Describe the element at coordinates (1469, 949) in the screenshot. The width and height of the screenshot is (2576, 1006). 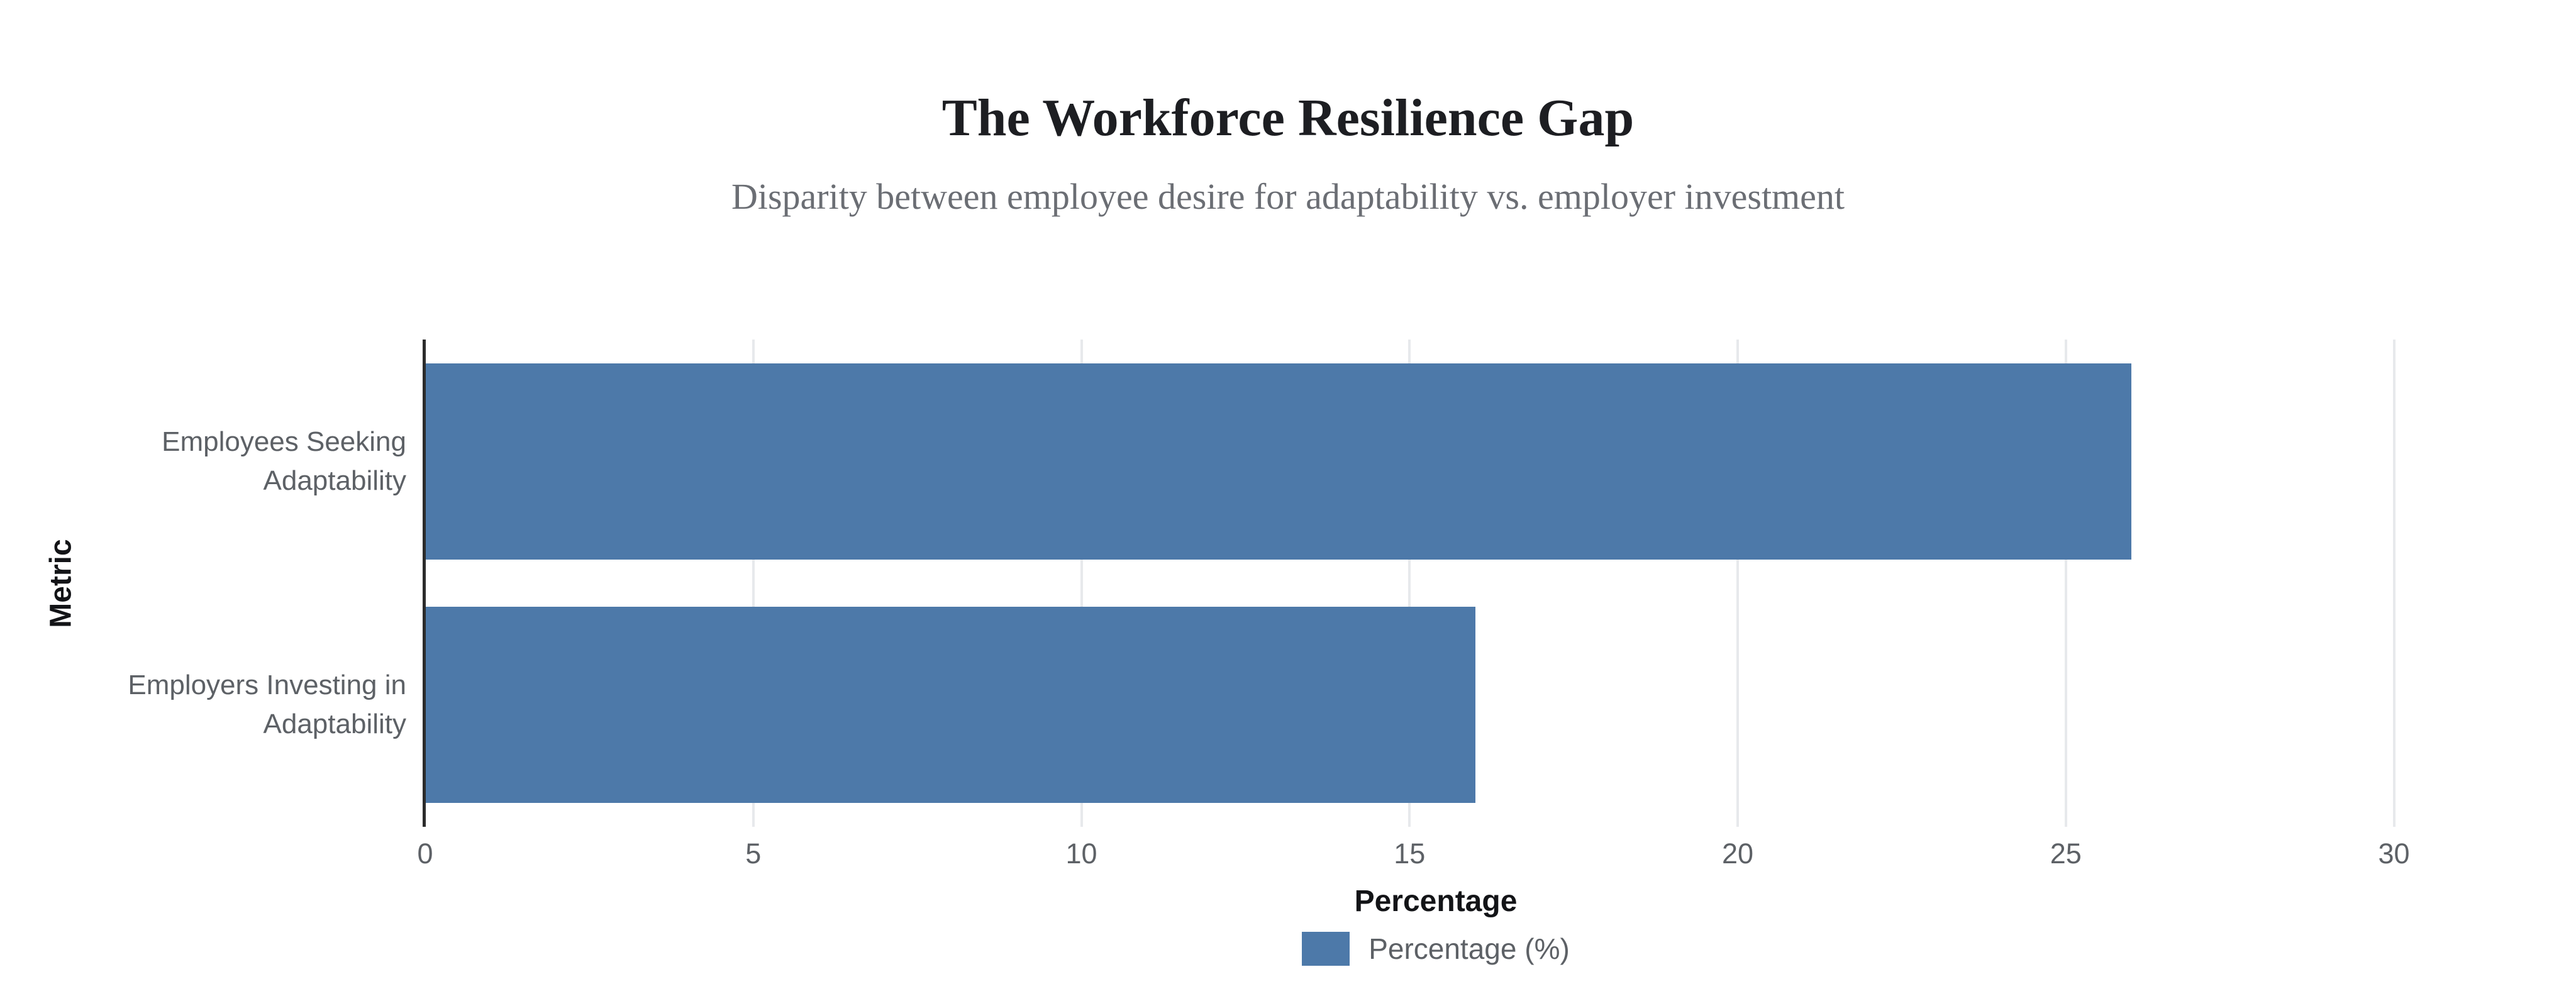
I see `legend-label: Percentage (%)` at that location.